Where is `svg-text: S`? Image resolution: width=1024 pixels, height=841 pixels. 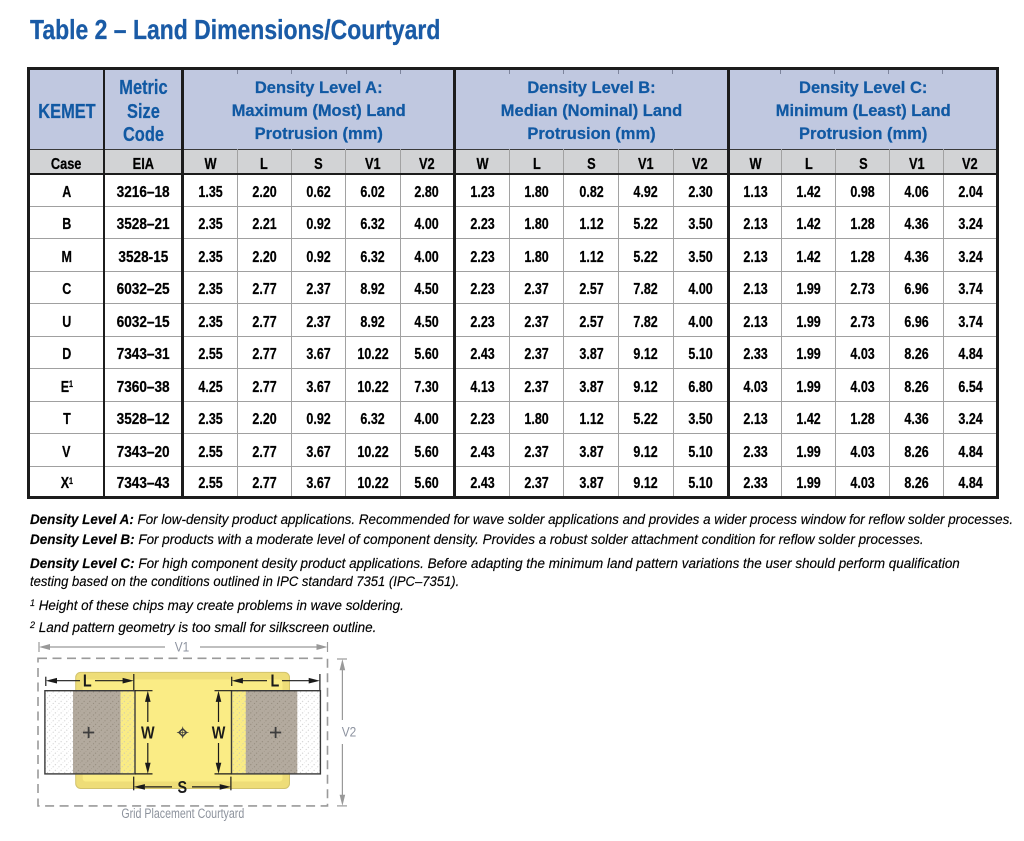
svg-text: S is located at coordinates (182, 787).